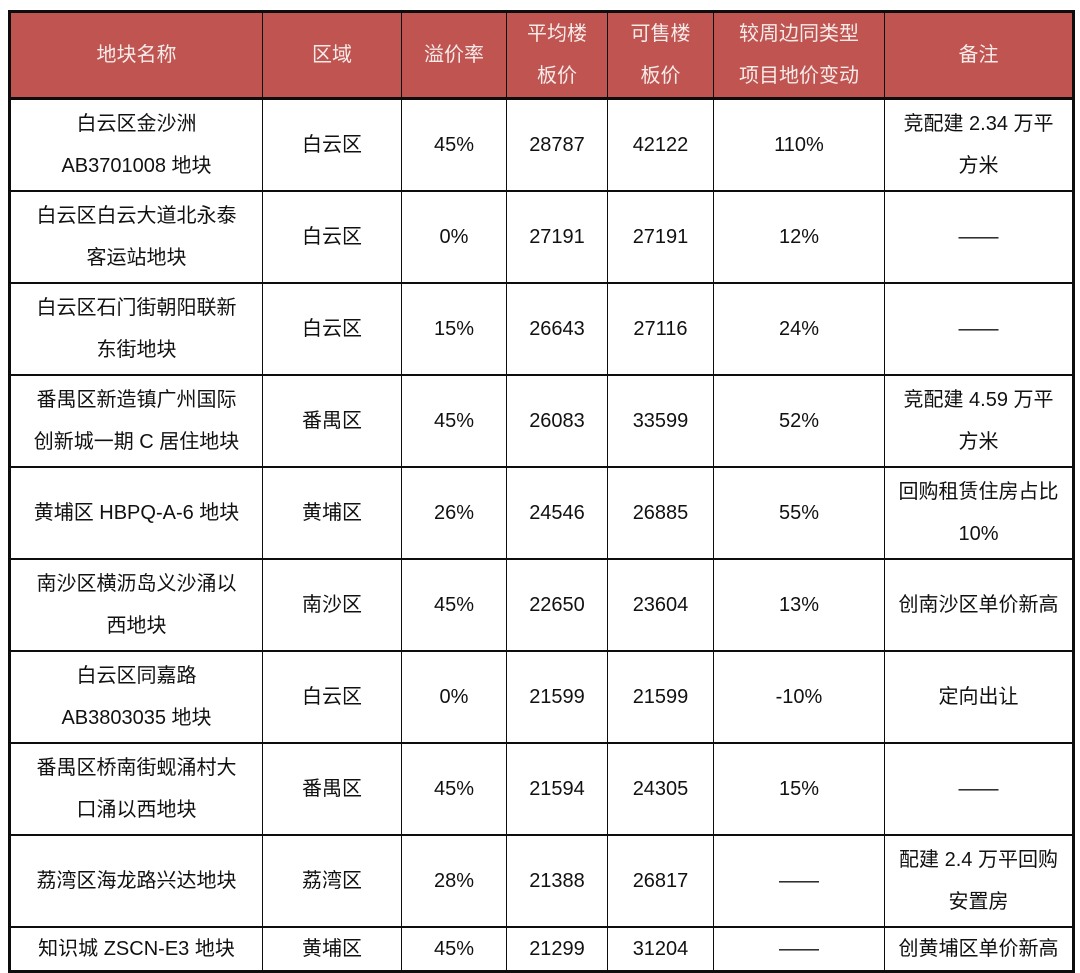  What do you see at coordinates (660, 604) in the screenshot?
I see `cell-sellable-floor-price: 23604` at bounding box center [660, 604].